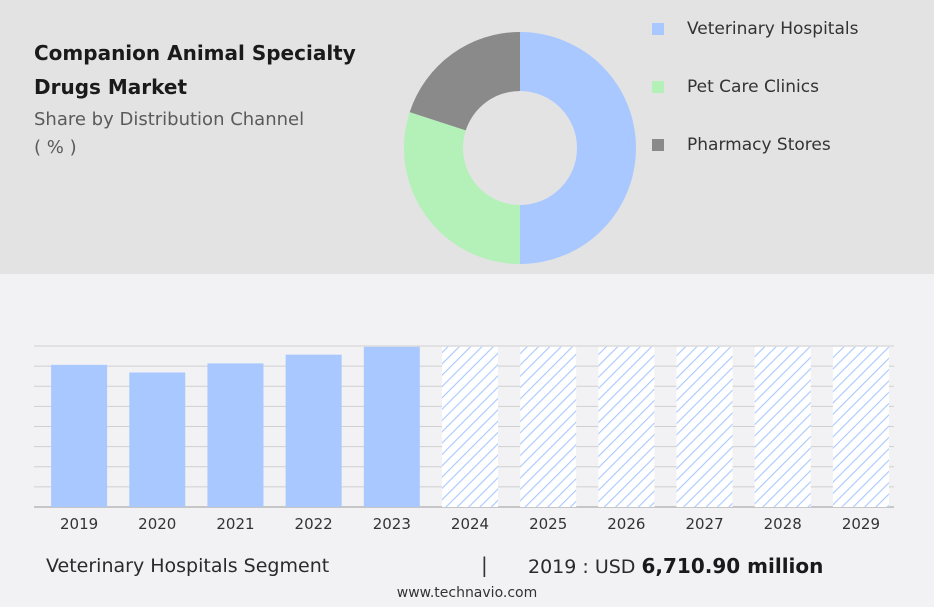 This screenshot has height=607, width=934. What do you see at coordinates (464, 81) in the screenshot?
I see `donut-slice-pharmacy-stores` at bounding box center [464, 81].